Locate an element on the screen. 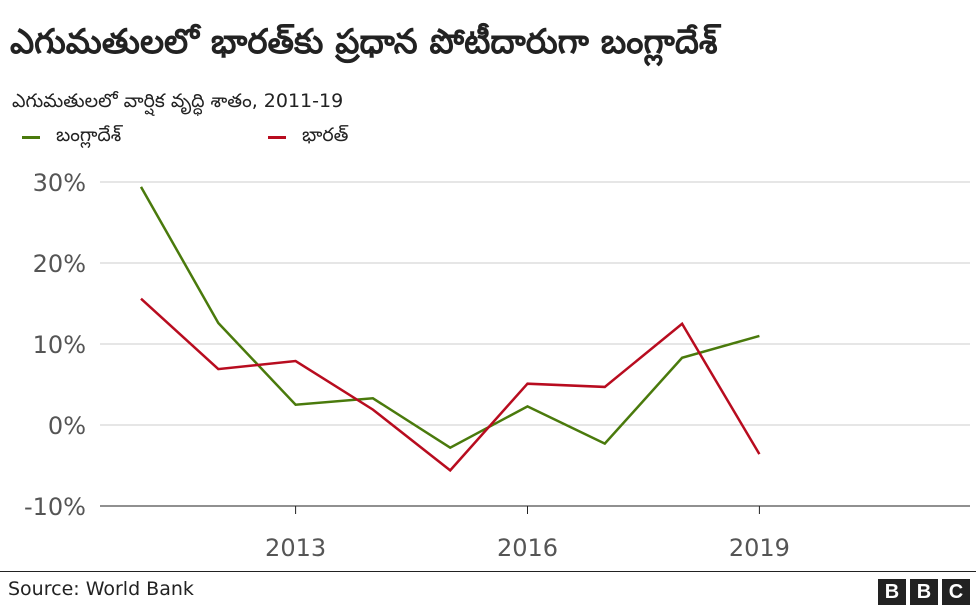  x-tick-label: 2016 is located at coordinates (527, 548).